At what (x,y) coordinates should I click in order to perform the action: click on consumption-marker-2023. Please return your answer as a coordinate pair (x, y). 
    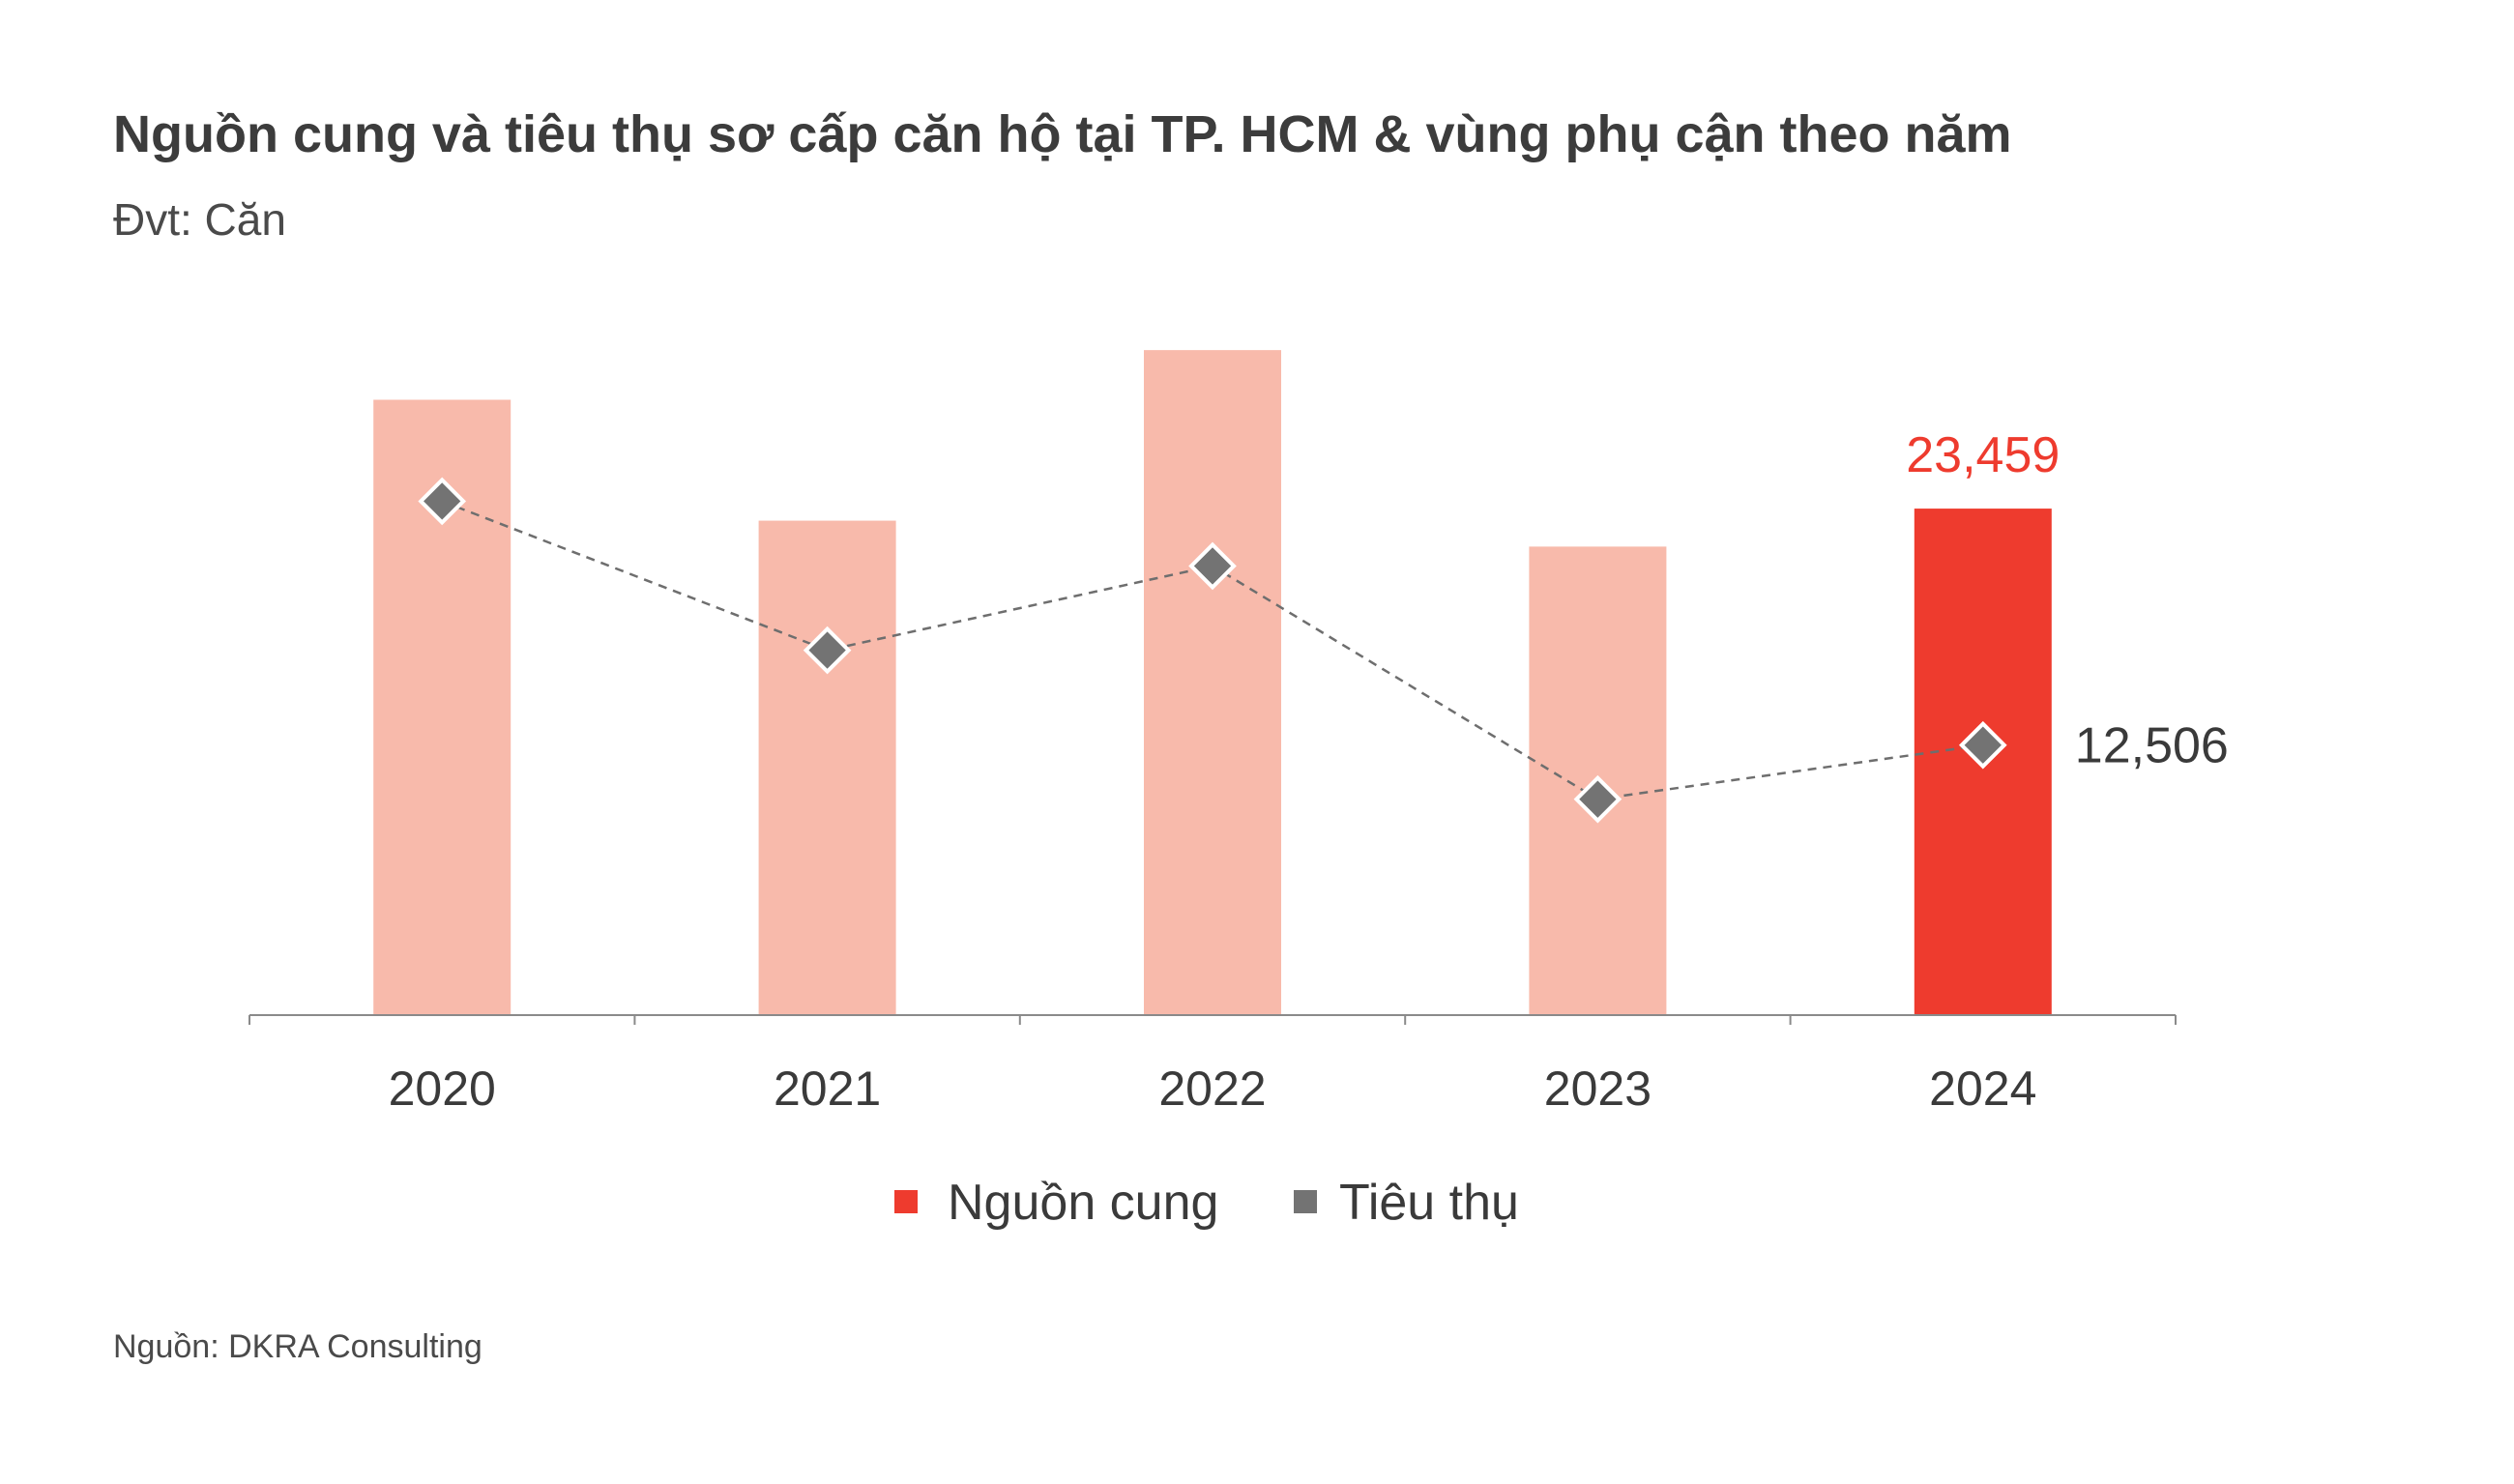
    Looking at the image, I should click on (1597, 799).